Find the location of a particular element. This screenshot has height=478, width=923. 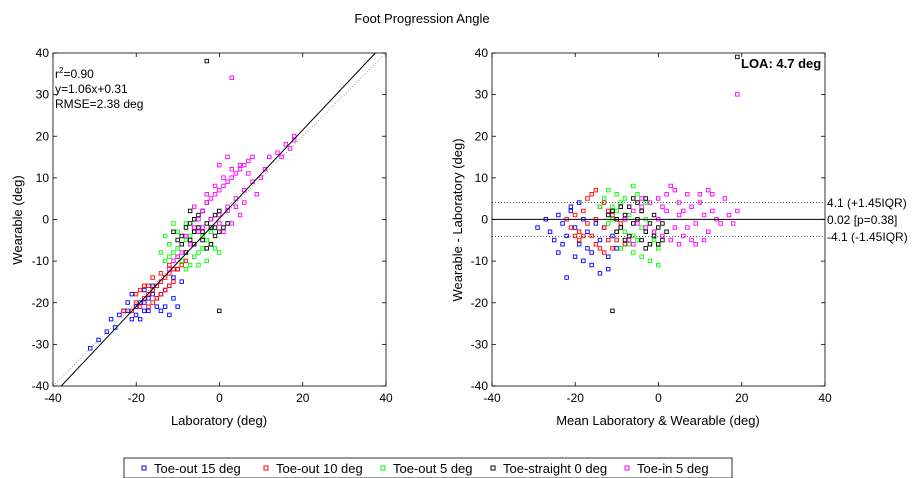

legend-label-toe-out-5: Toe-out 5 deg is located at coordinates (433, 468).